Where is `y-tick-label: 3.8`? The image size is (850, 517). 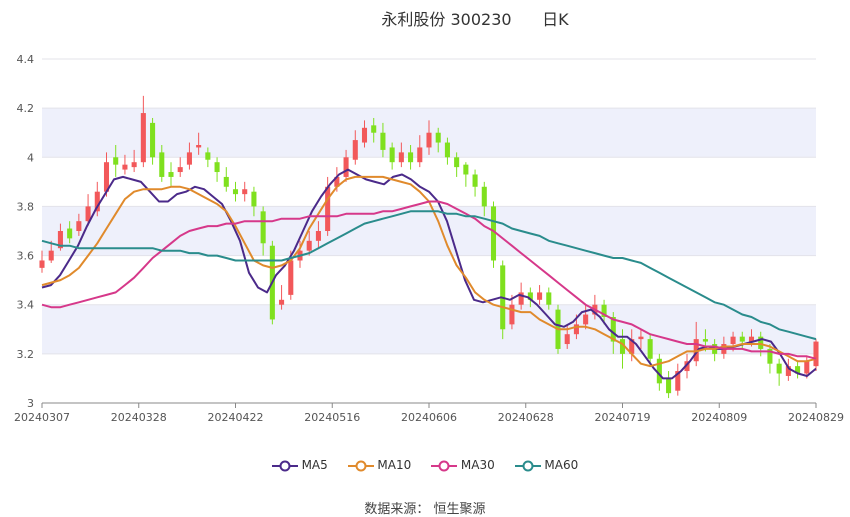
y-tick-label: 3.8 is located at coordinates (26, 206).